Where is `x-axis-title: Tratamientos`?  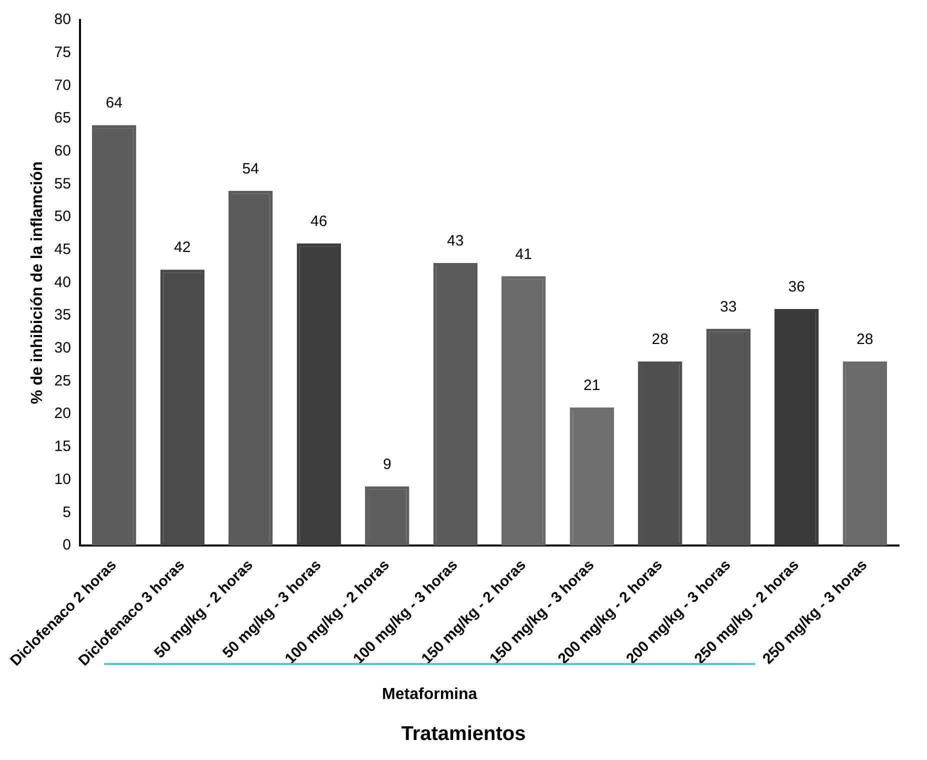
x-axis-title: Tratamientos is located at coordinates (463, 734).